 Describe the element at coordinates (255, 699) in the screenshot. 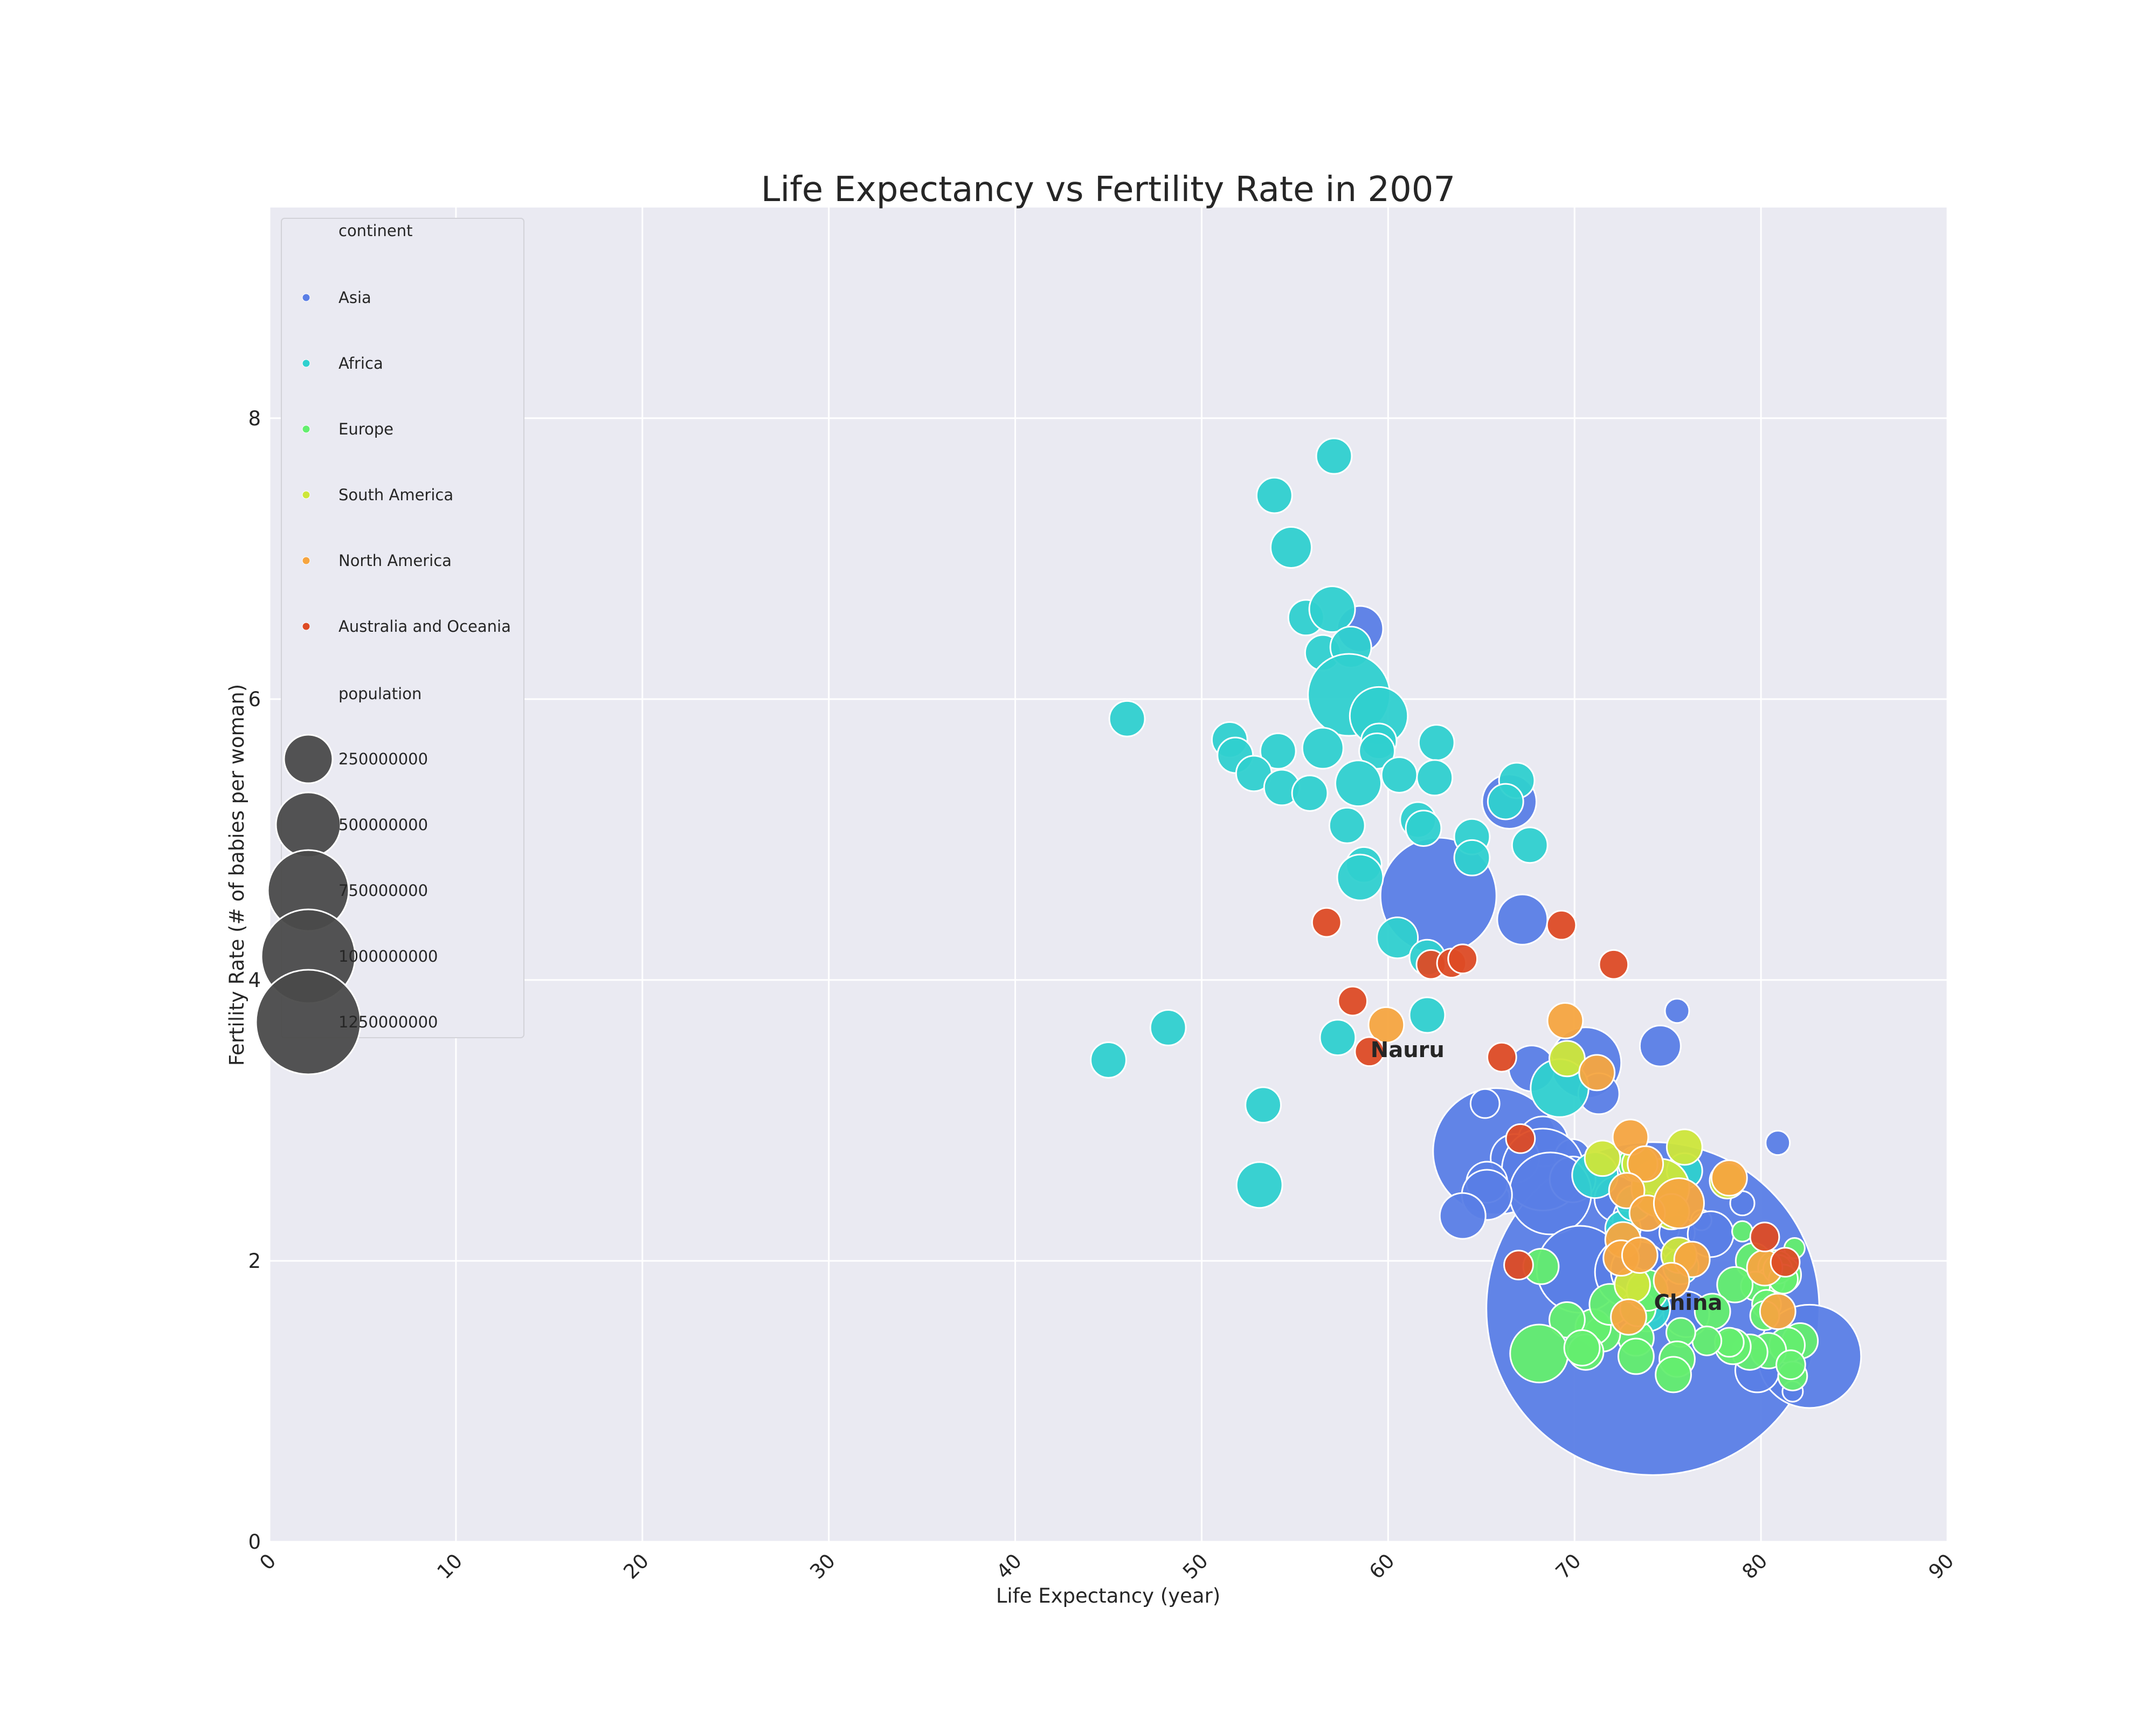

I see `y-tick-label: 6` at that location.